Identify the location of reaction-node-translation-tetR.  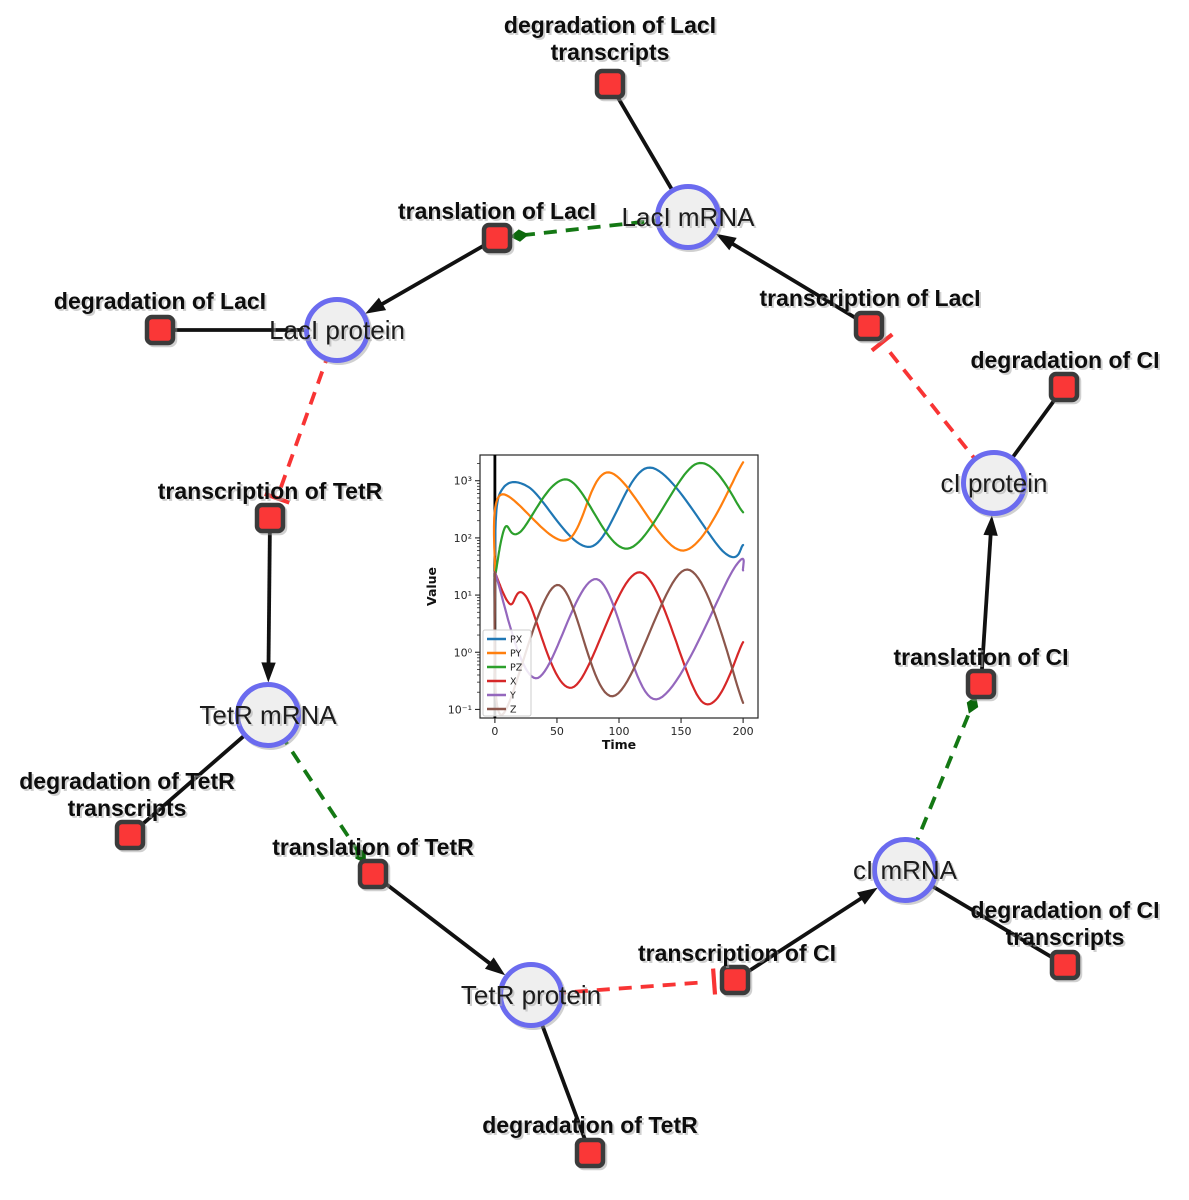
(373, 874).